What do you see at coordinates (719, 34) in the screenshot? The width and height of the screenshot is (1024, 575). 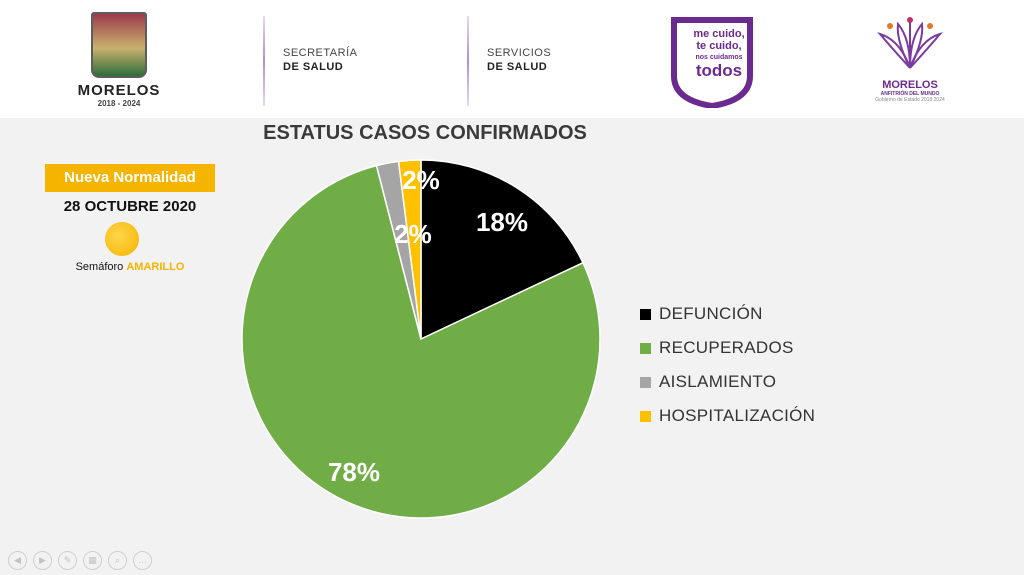 I see `campaign-line1: me cuido,` at bounding box center [719, 34].